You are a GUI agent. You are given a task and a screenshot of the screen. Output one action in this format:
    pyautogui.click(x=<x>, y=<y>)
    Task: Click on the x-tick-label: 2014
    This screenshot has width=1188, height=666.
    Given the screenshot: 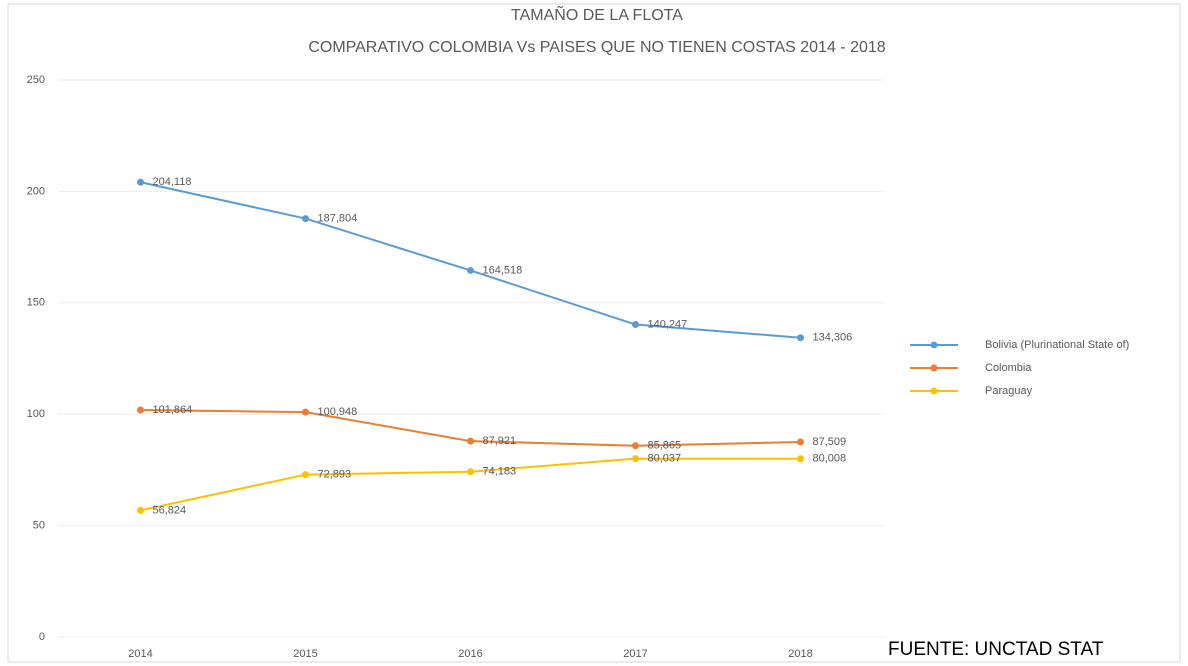 What is the action you would take?
    pyautogui.click(x=140, y=654)
    